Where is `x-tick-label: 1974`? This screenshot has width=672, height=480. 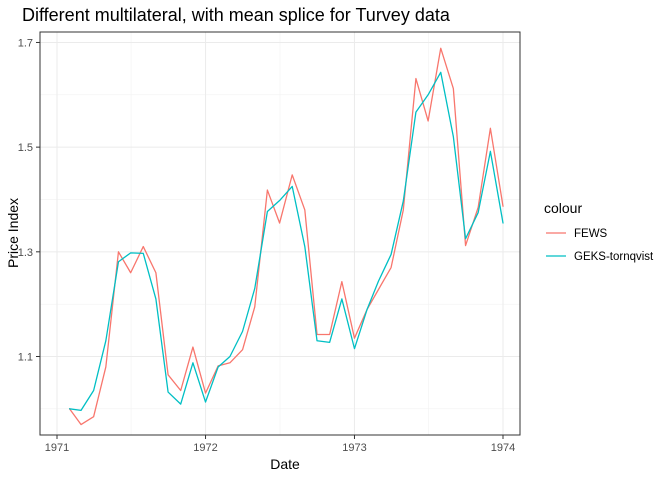 x-tick-label: 1974 is located at coordinates (503, 448).